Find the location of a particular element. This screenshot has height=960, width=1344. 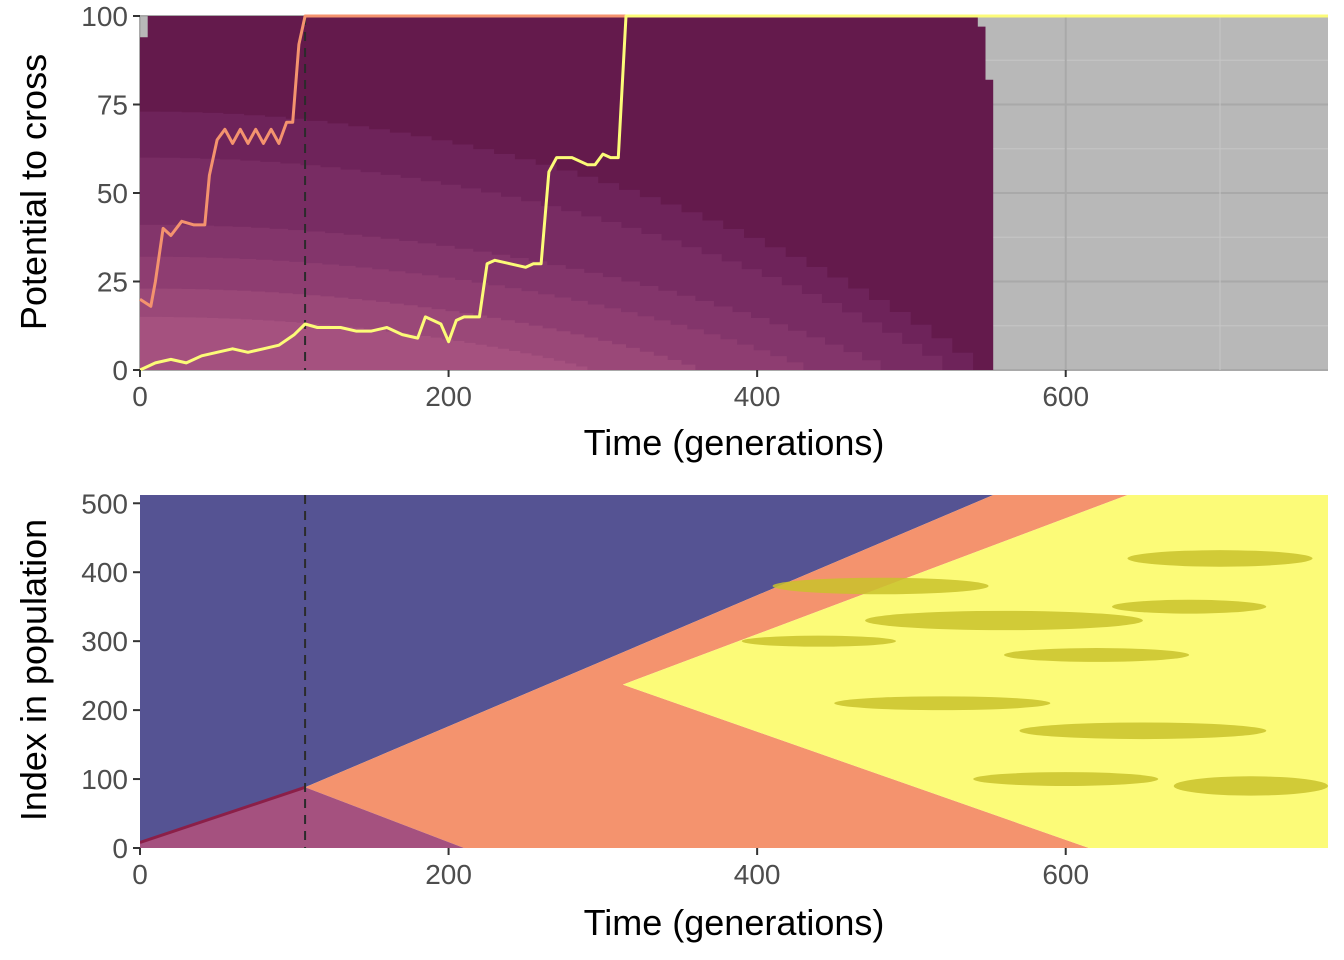

top-y-tick-label: 100 is located at coordinates (104, 16).